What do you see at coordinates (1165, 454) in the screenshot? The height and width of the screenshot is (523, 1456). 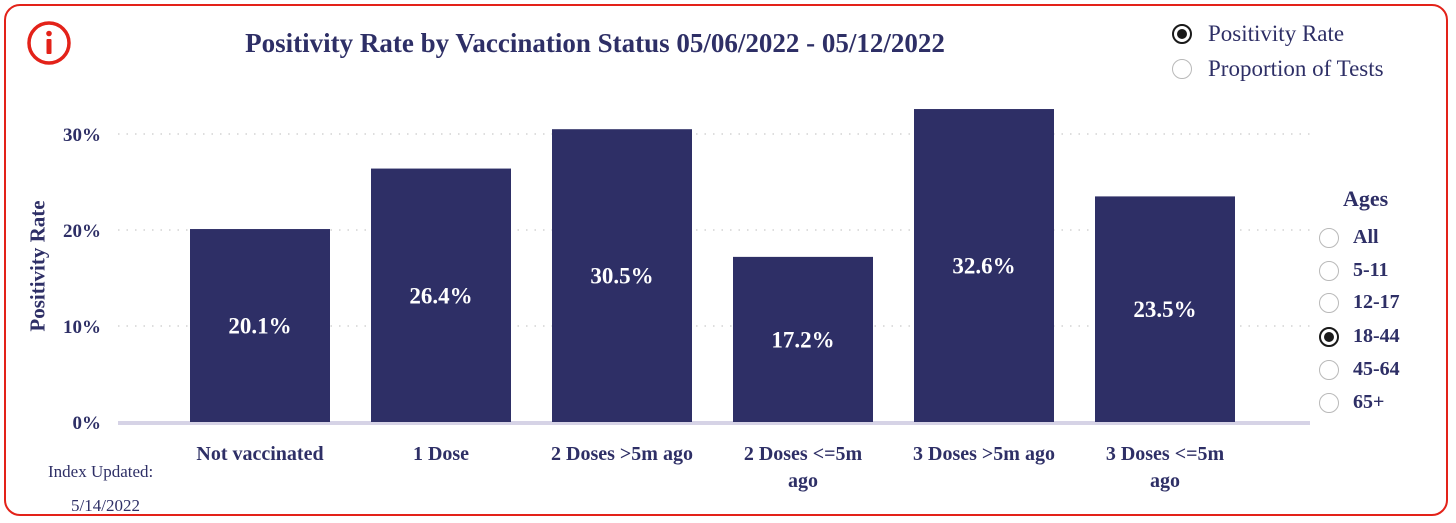 I see `x-tick-label: 3 Doses <=5m` at bounding box center [1165, 454].